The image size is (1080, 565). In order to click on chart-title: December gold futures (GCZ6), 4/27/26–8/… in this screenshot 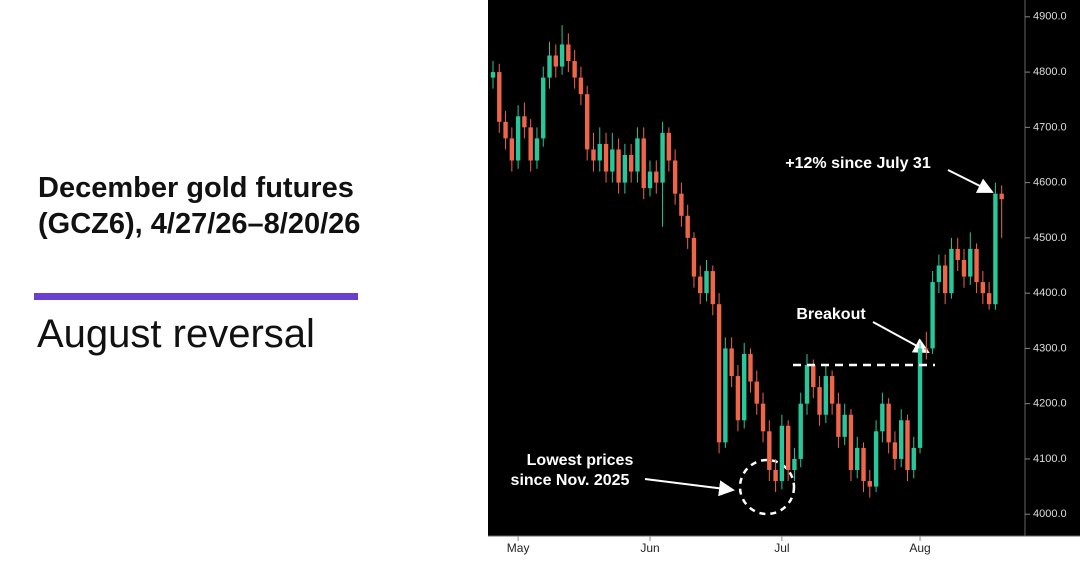, I will do `click(199, 206)`.